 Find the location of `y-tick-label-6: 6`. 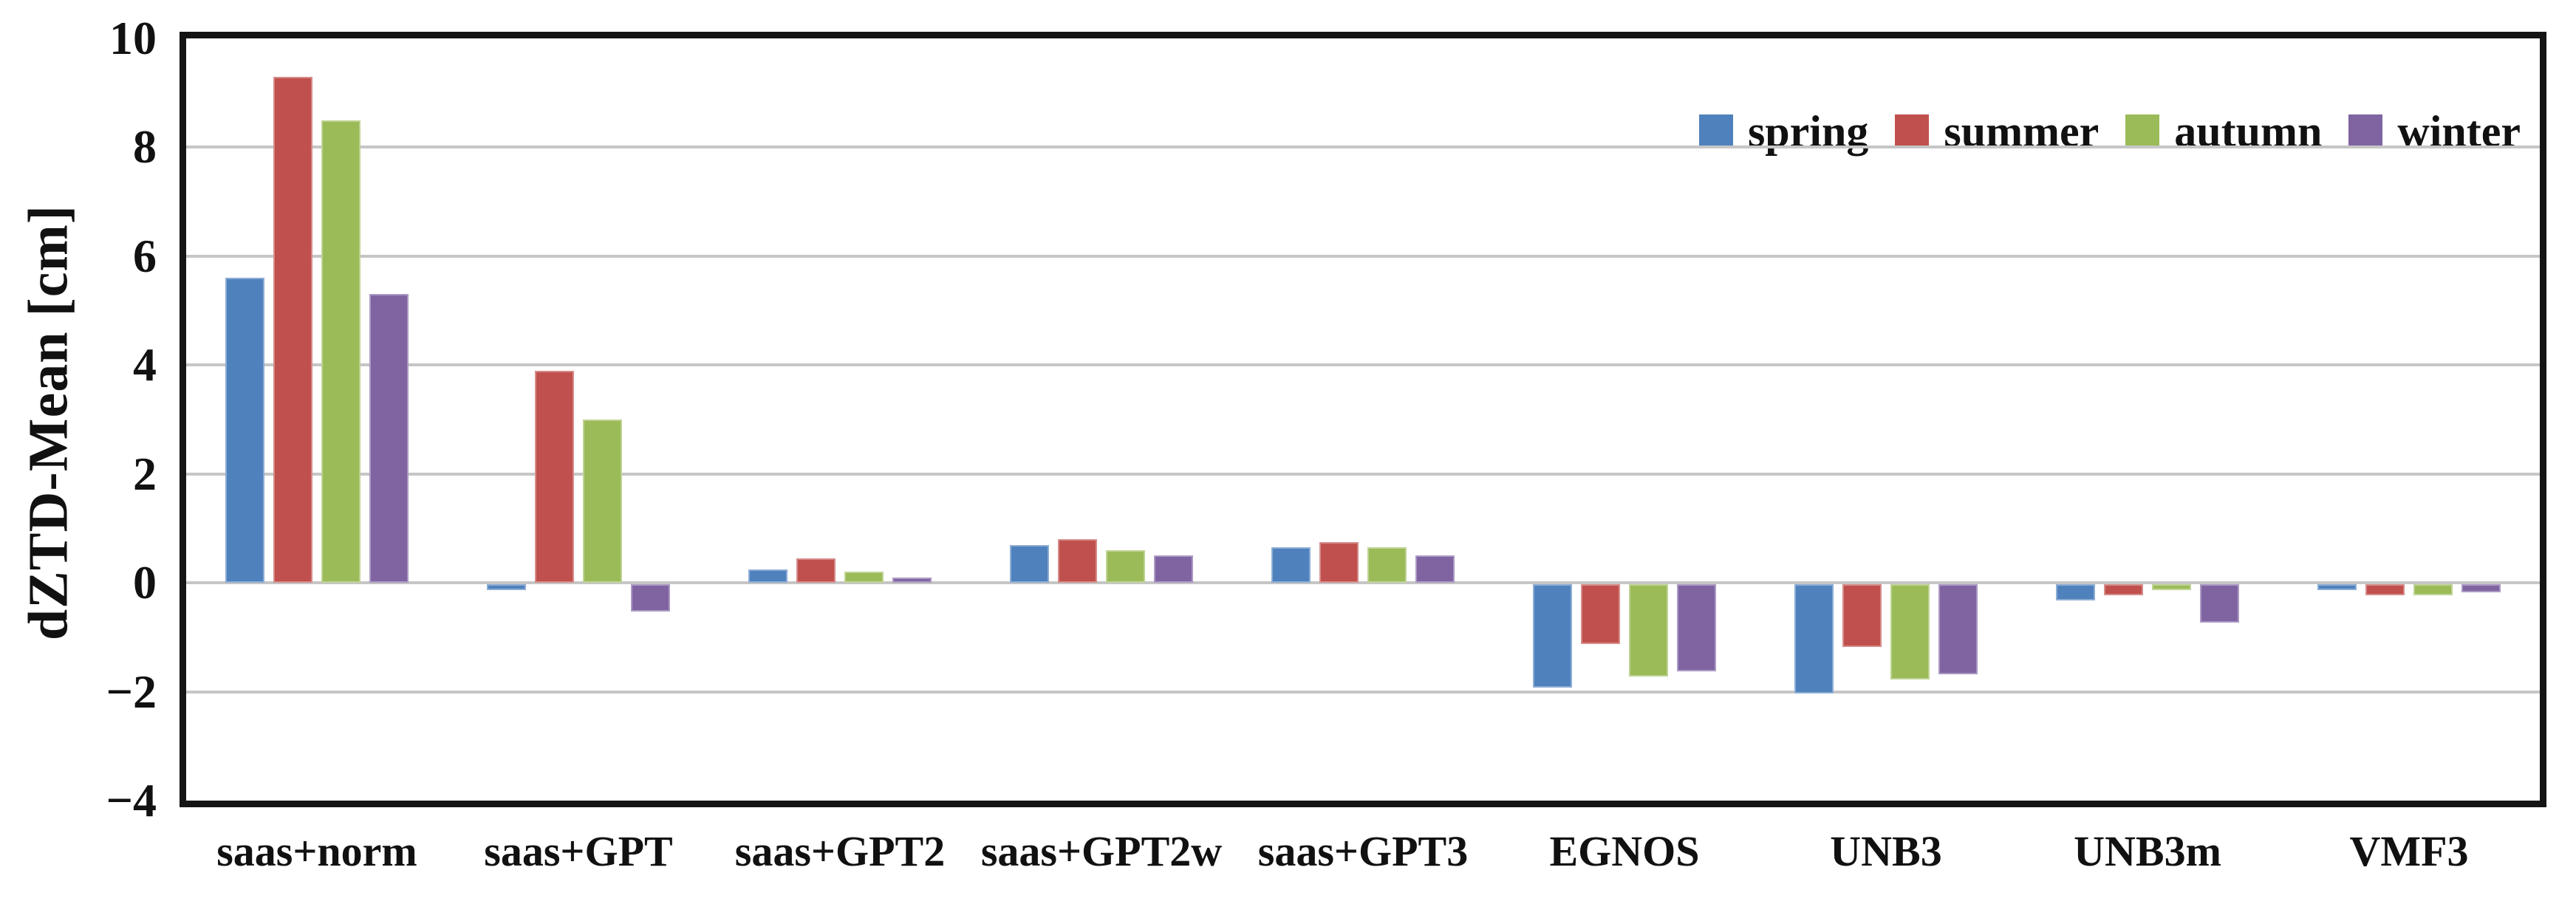

y-tick-label-6: 6 is located at coordinates (145, 256).